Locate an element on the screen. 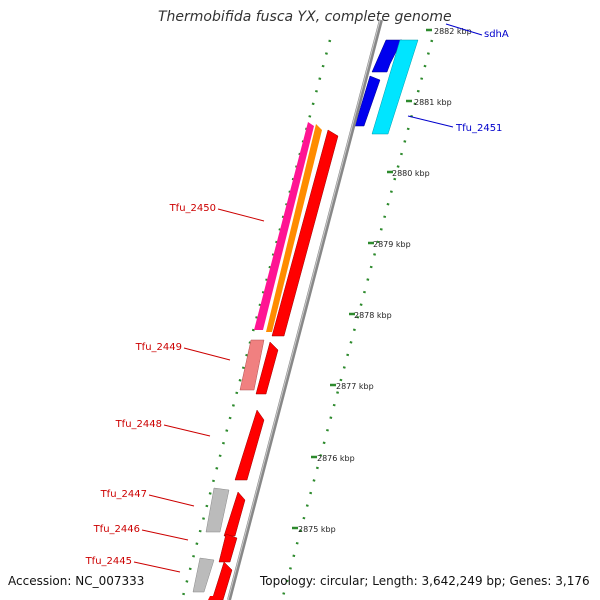 This screenshot has height=600, width=600. gene-block-tfu-2449-light is located at coordinates (252, 365).